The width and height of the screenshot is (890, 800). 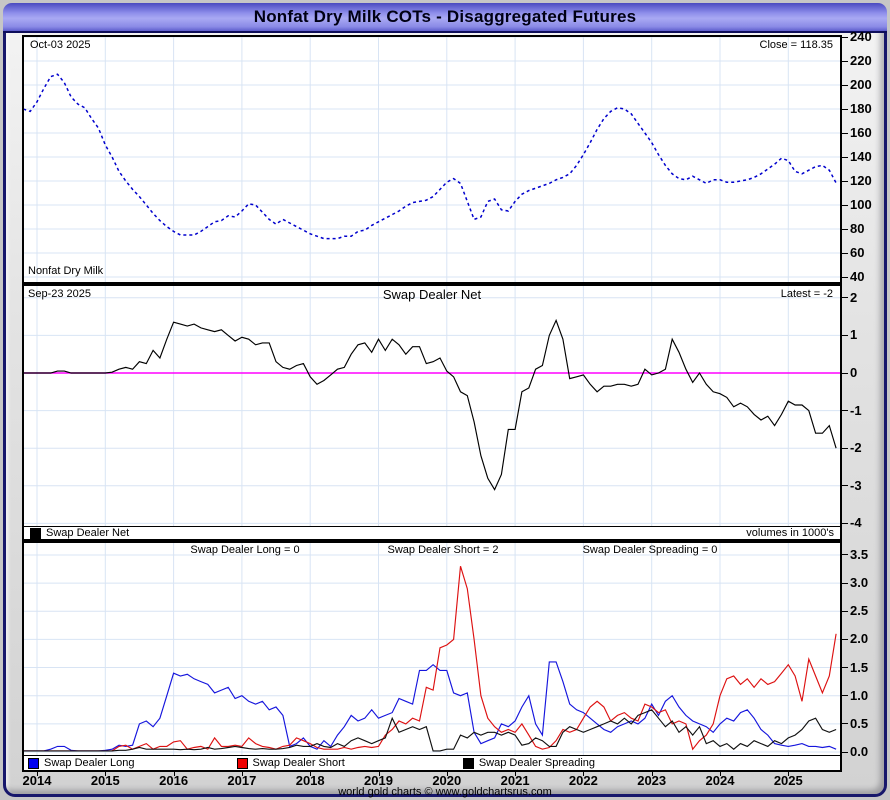 What do you see at coordinates (857, 228) in the screenshot?
I see `y-axis-label: 80` at bounding box center [857, 228].